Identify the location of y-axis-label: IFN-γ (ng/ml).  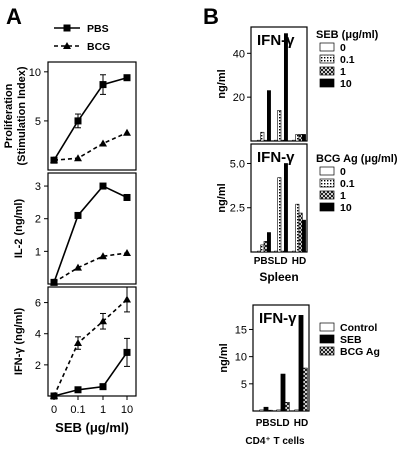
(19, 342).